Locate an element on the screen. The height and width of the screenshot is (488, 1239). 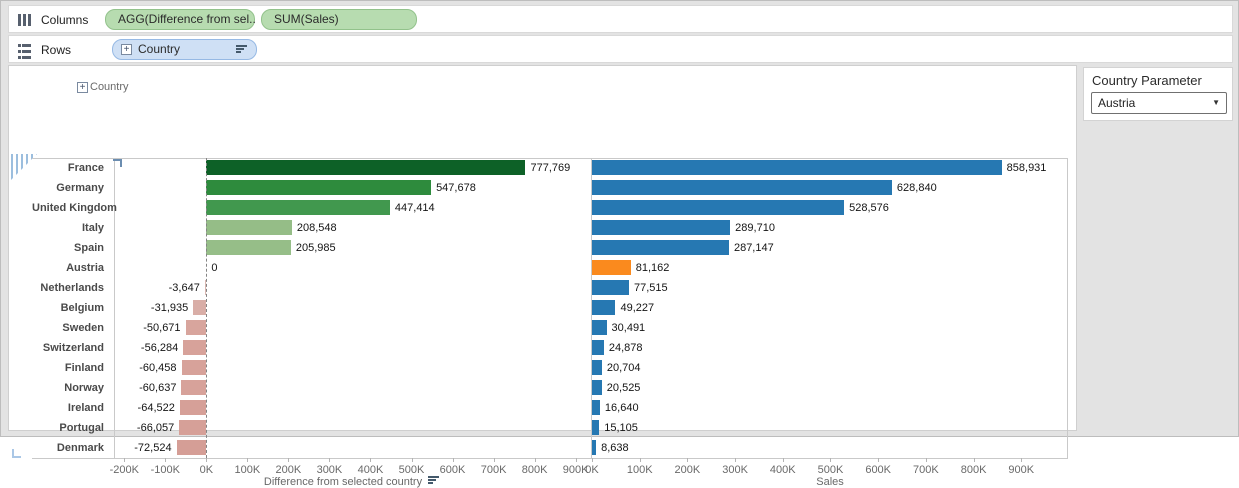
country-parameter-dropdown: Austria ▼ is located at coordinates (1159, 103).